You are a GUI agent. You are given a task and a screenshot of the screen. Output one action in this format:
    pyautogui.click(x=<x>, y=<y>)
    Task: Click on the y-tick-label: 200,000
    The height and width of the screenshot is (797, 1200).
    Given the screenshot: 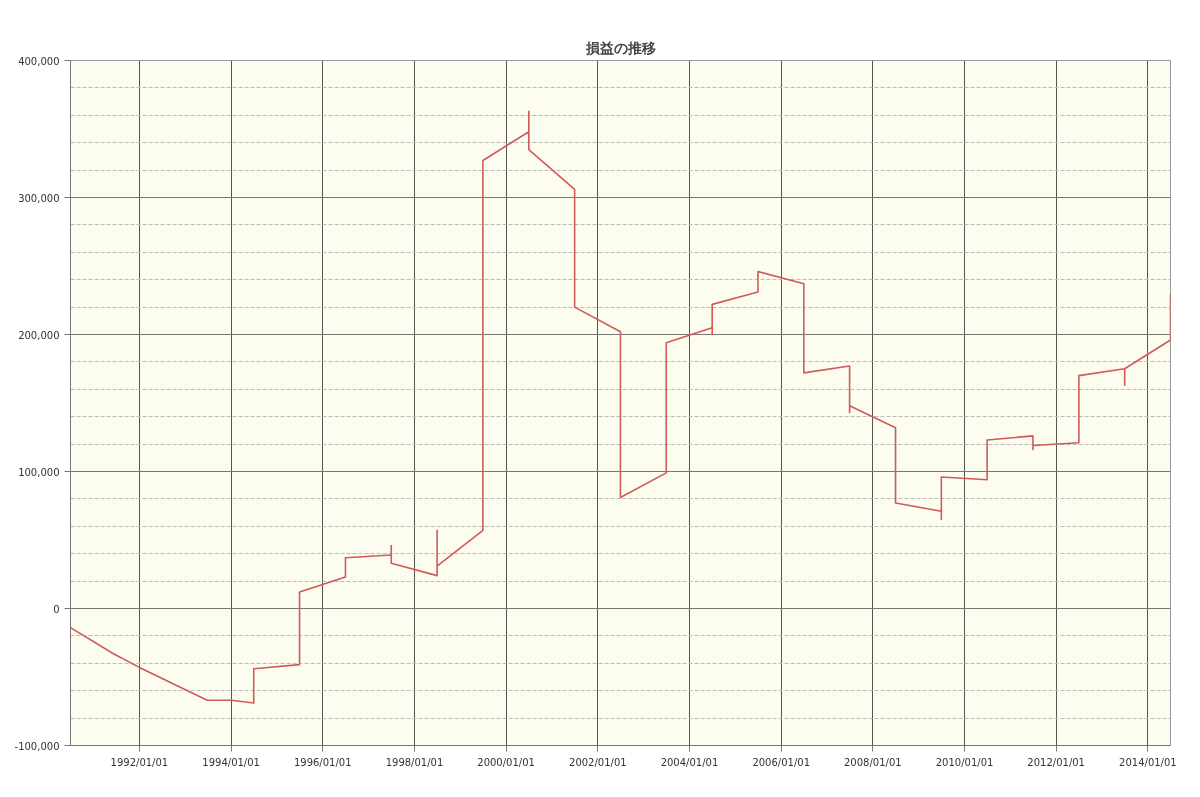 What is the action you would take?
    pyautogui.click(x=39, y=335)
    